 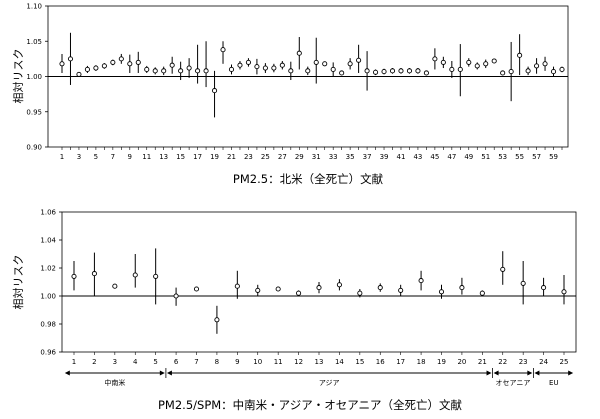 What do you see at coordinates (485, 157) in the screenshot?
I see `x-tick-label: 51` at bounding box center [485, 157].